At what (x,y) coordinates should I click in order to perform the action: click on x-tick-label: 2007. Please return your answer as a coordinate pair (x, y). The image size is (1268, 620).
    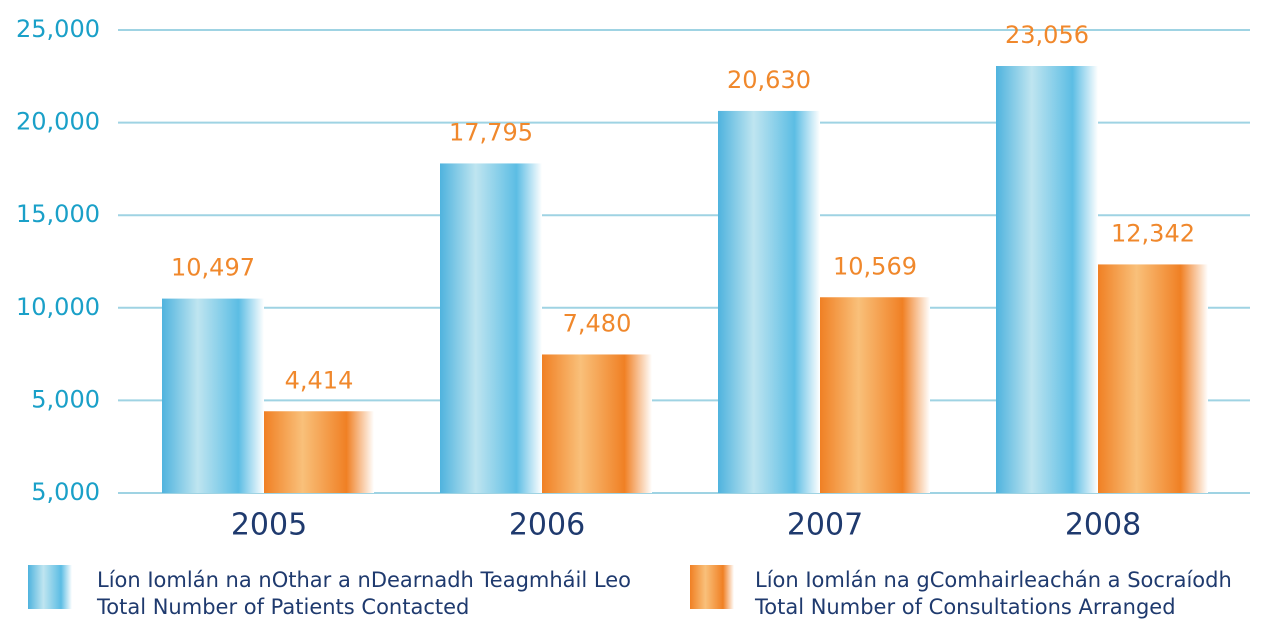
    Looking at the image, I should click on (825, 525).